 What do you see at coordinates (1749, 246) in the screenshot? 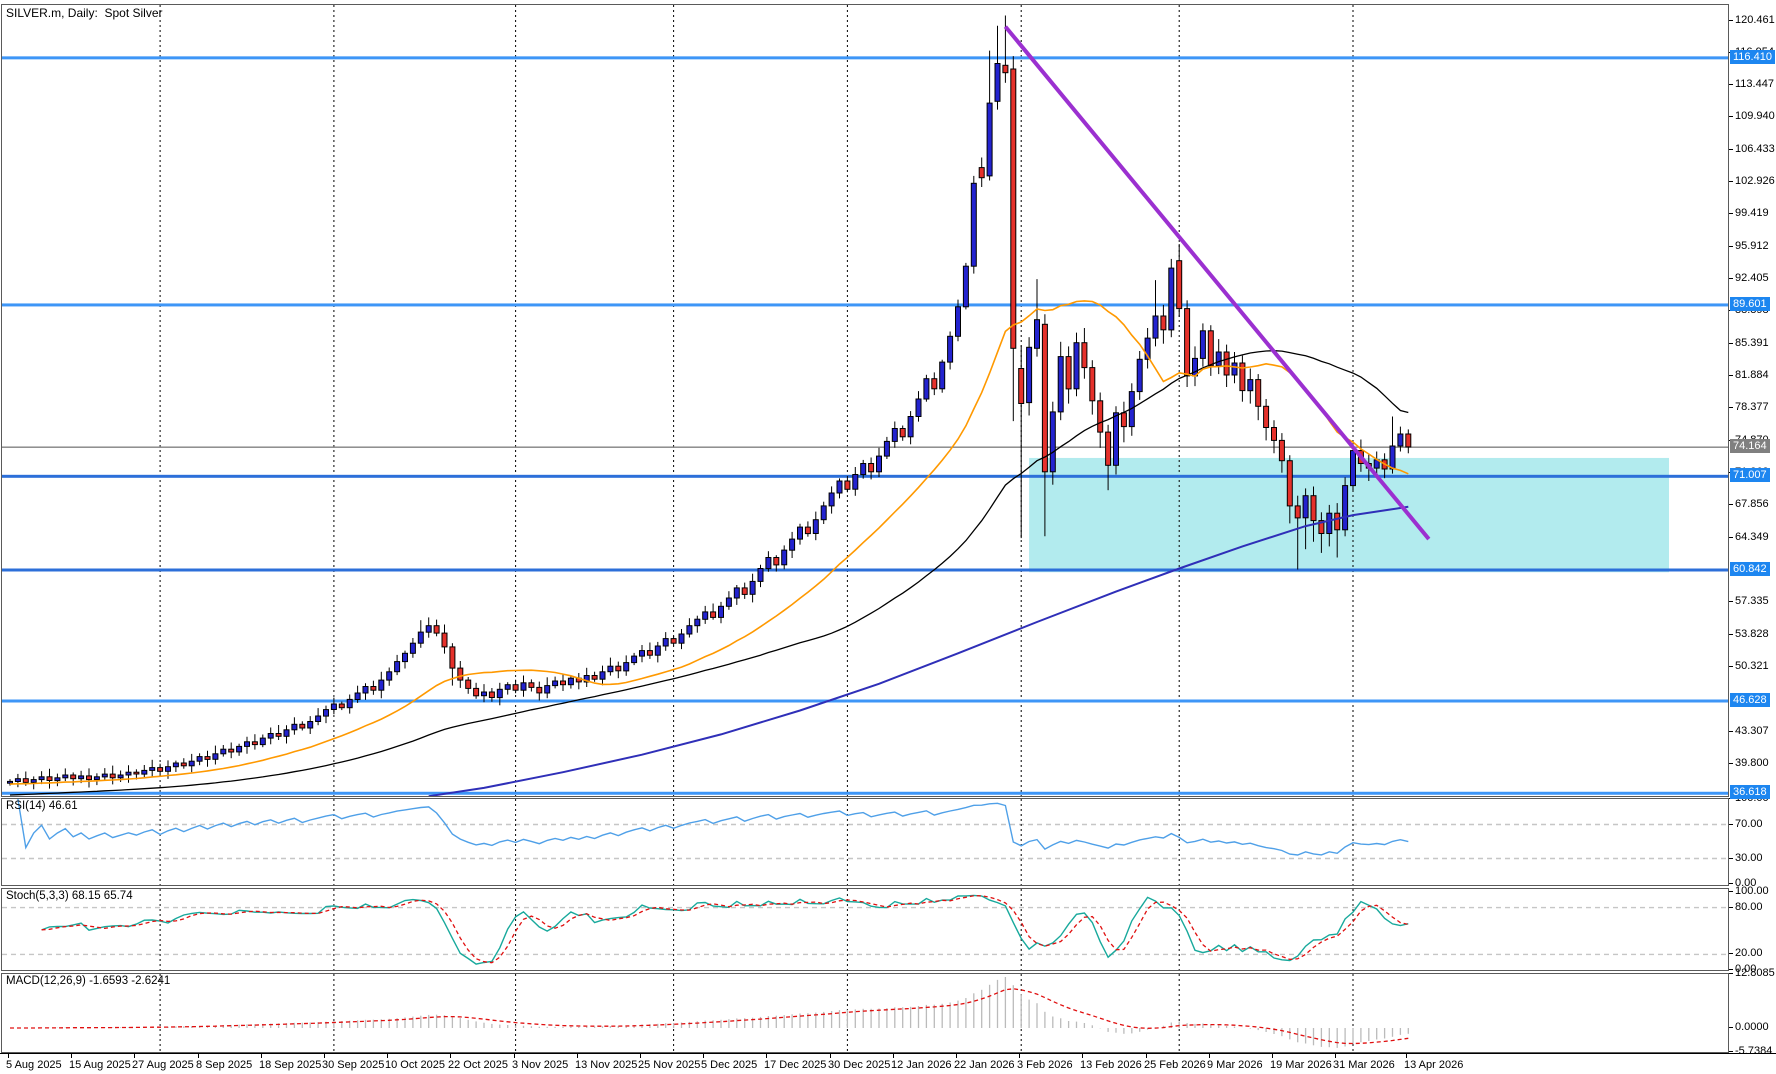
I see `price-tick: 95.912` at bounding box center [1749, 246].